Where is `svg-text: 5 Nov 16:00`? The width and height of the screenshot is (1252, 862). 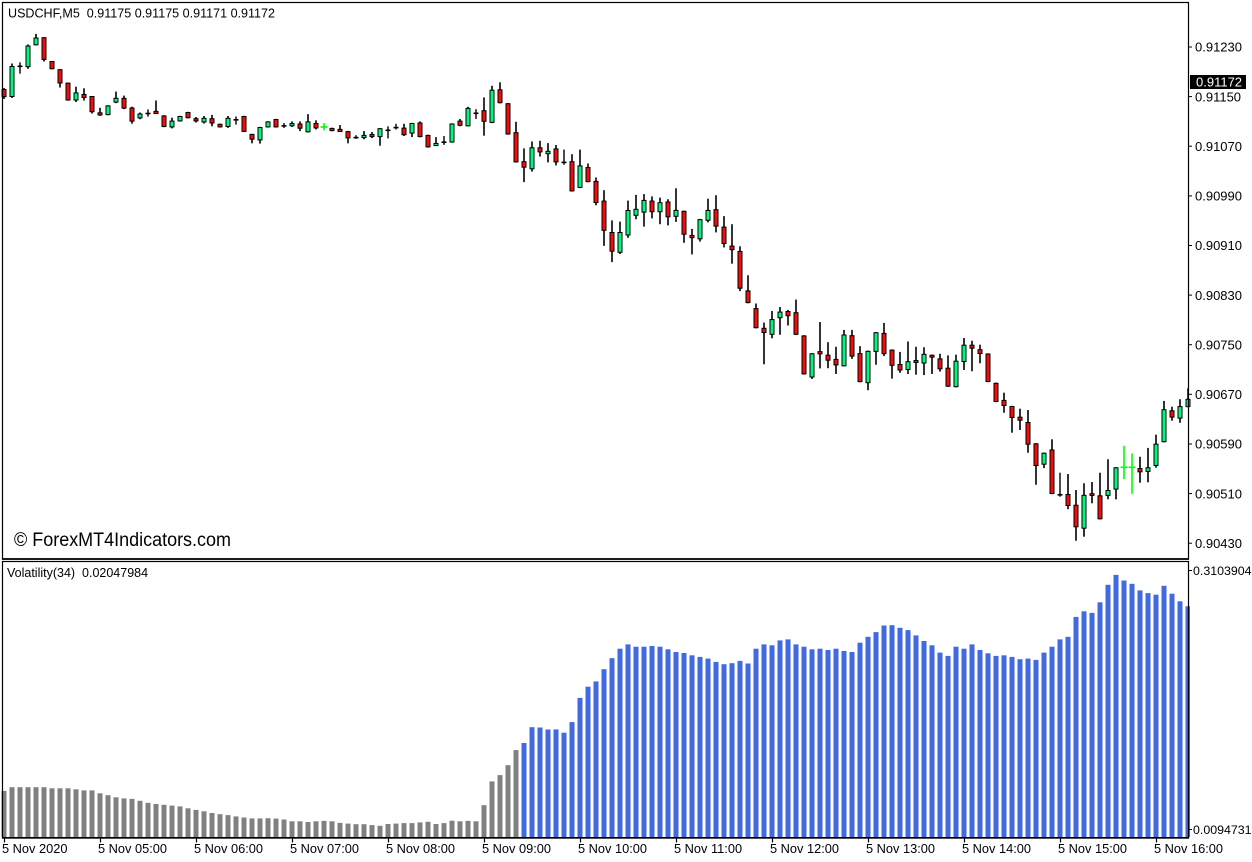 svg-text: 5 Nov 16:00 is located at coordinates (1188, 848).